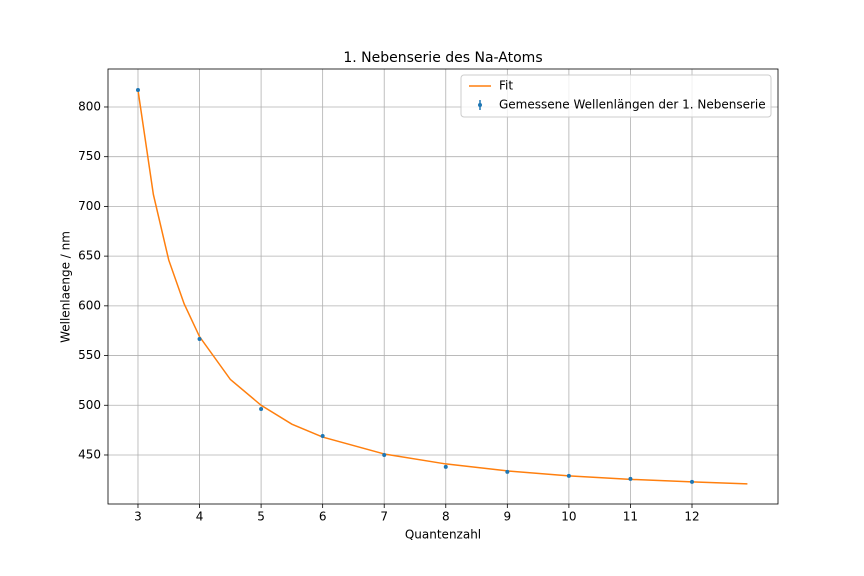 Image resolution: width=864 pixels, height=576 pixels. What do you see at coordinates (446, 517) in the screenshot?
I see `x-tick-label: 8` at bounding box center [446, 517].